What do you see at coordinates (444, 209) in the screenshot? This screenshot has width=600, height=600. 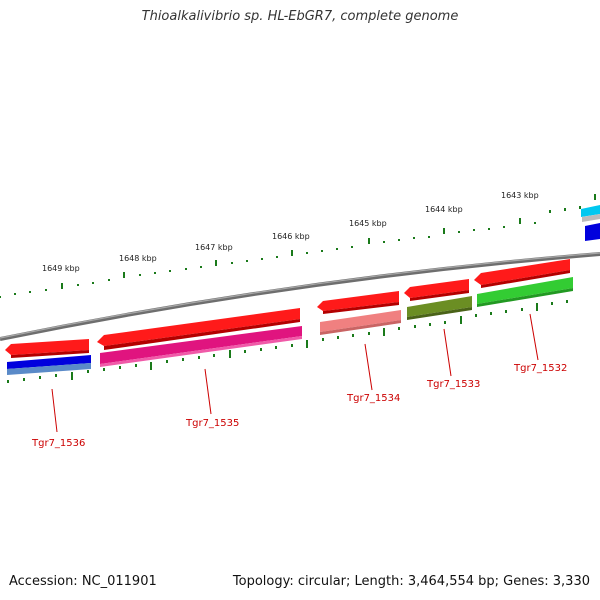 I see `tick-label-1644: 1644 kbp` at bounding box center [444, 209].